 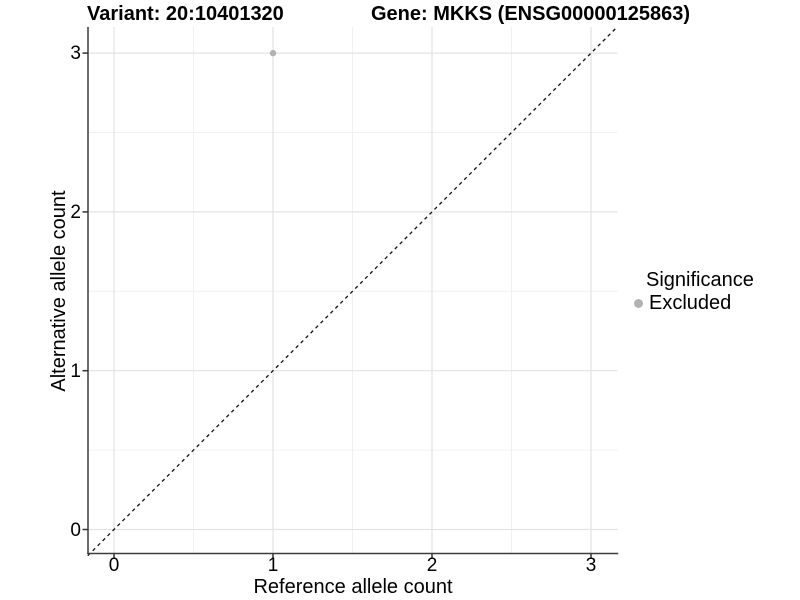 I want to click on x-tick-label-0: 0, so click(x=114, y=565).